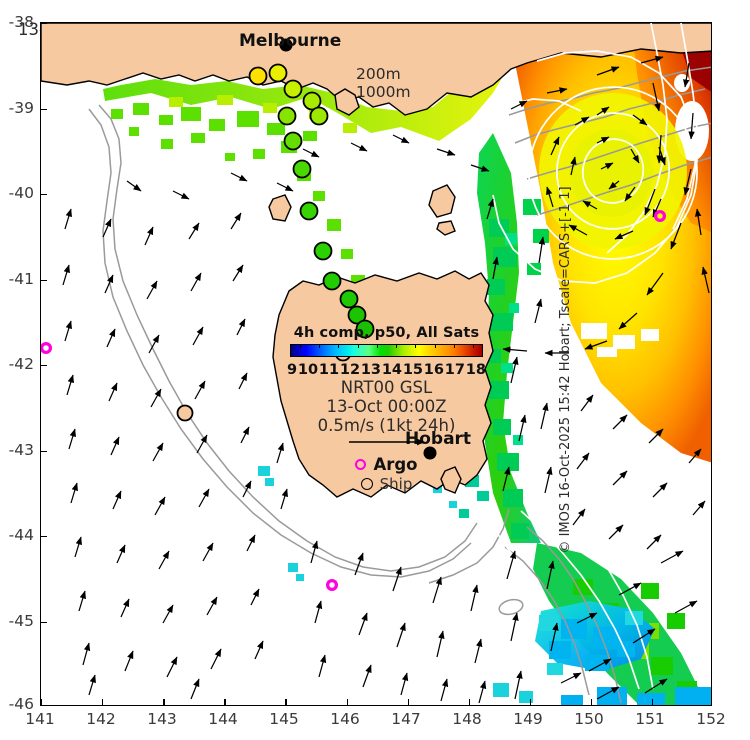 The height and width of the screenshot is (740, 750). Describe the element at coordinates (386, 426) in the screenshot. I see `legend-vector-scale: 0.5m/s (1kt 24h)` at that location.